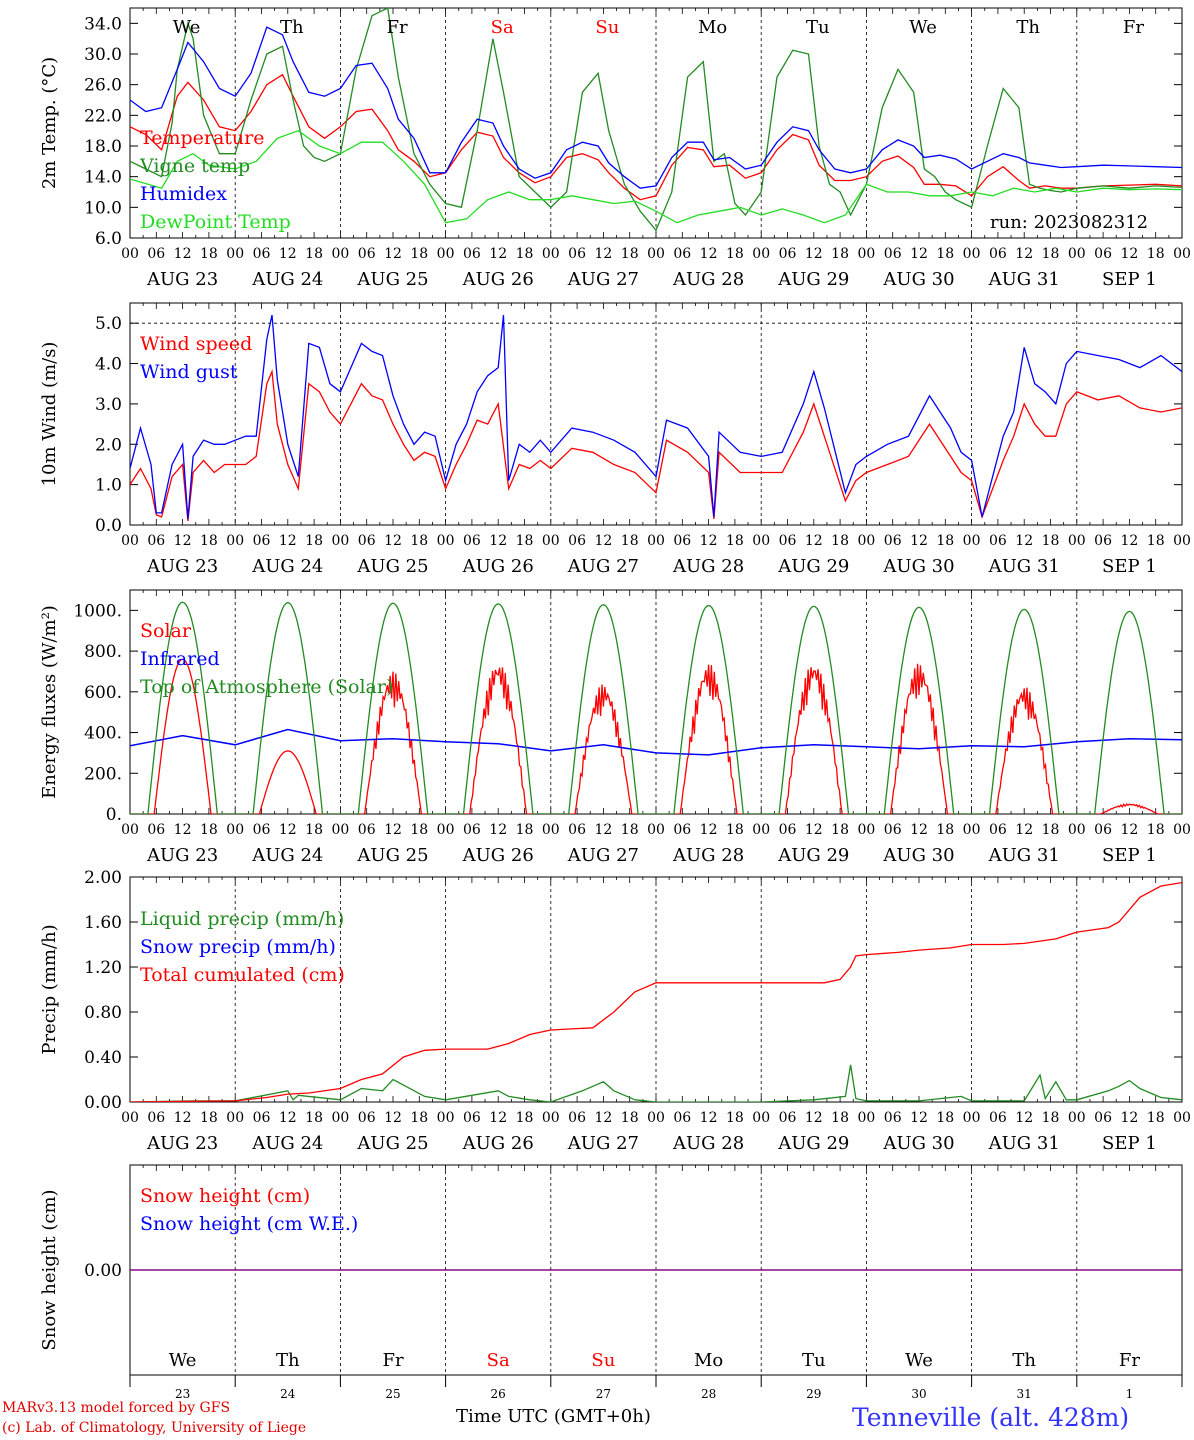  Describe the element at coordinates (103, 116) in the screenshot. I see `y-tick-label: 22.0` at that location.